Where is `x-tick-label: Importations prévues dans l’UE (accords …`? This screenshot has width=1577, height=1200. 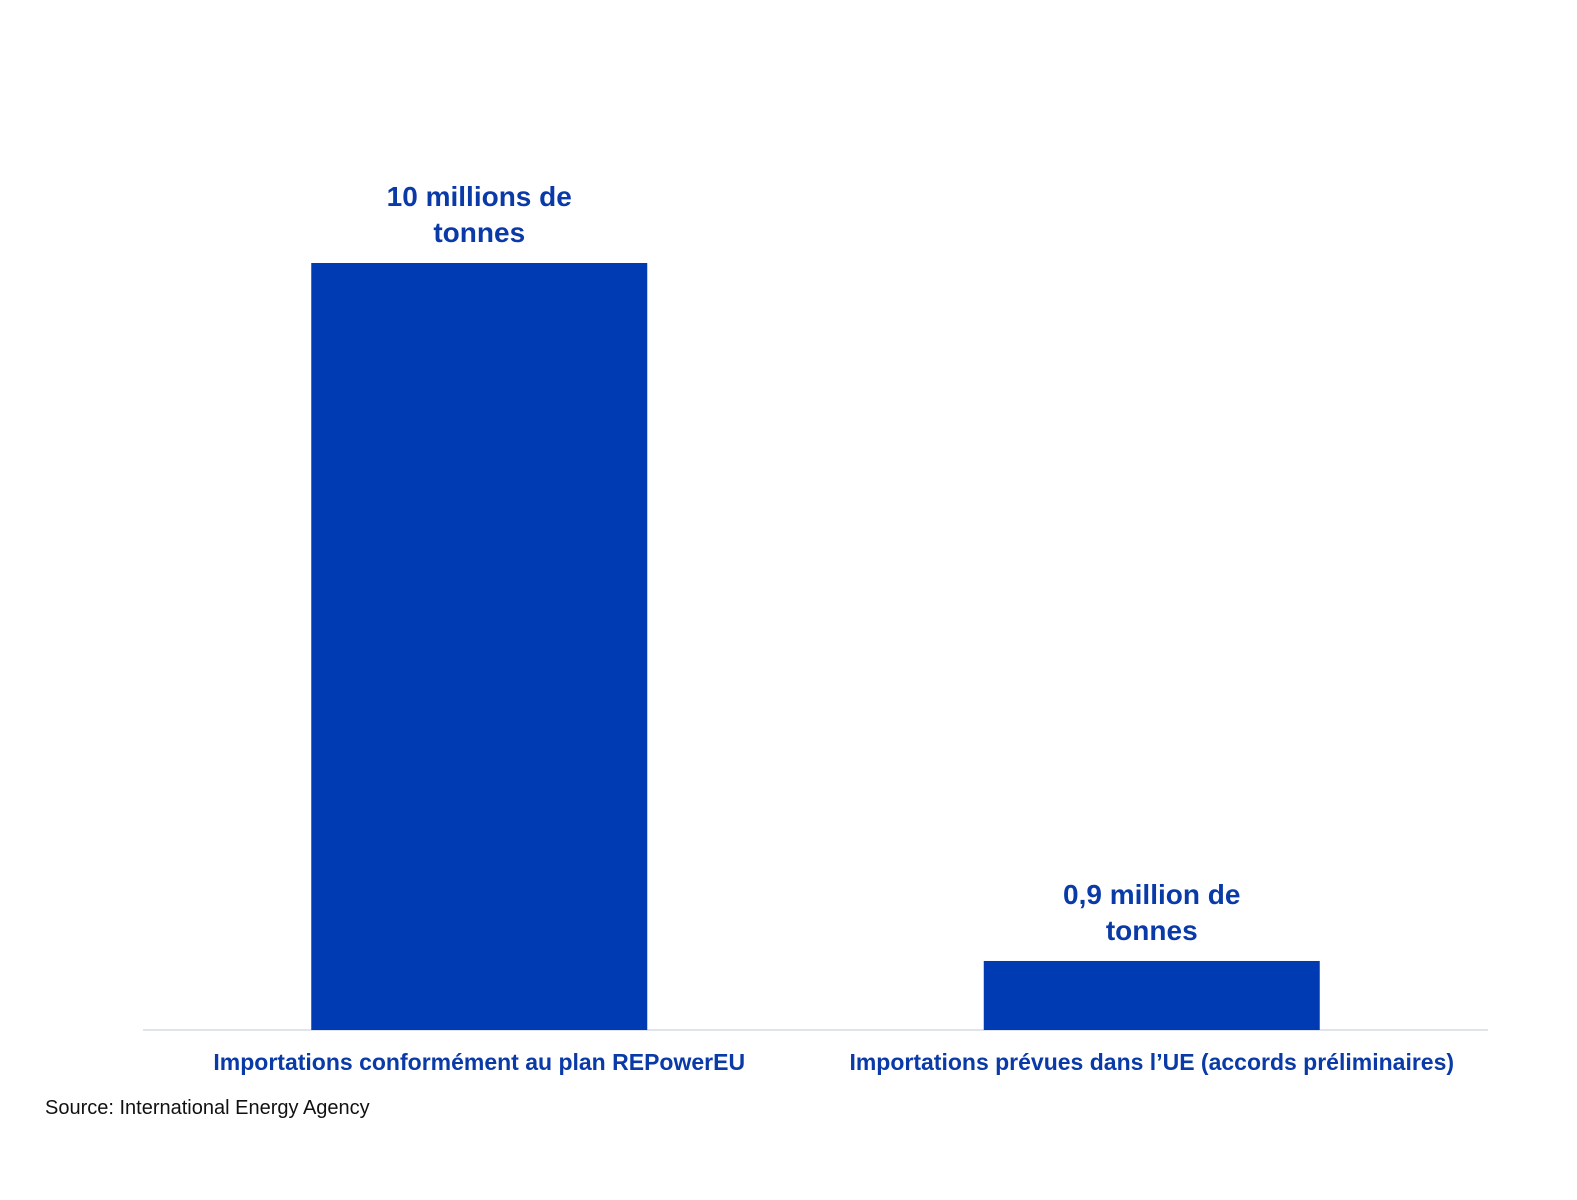 x-tick-label: Importations prévues dans l’UE (accords … is located at coordinates (1152, 1062).